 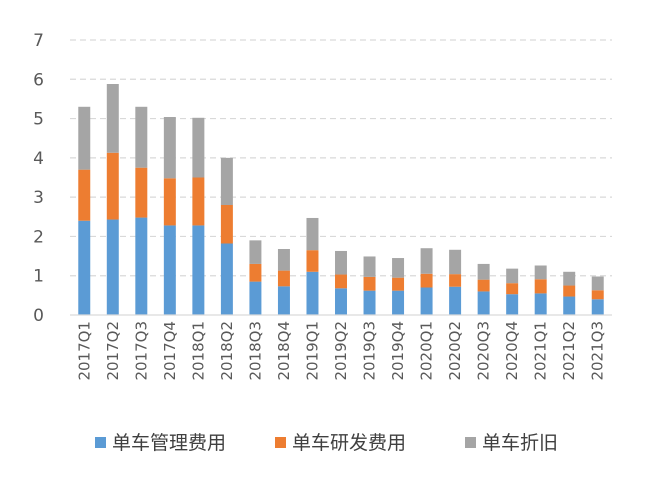 I want to click on y-tick-label: 0, so click(x=38, y=316).